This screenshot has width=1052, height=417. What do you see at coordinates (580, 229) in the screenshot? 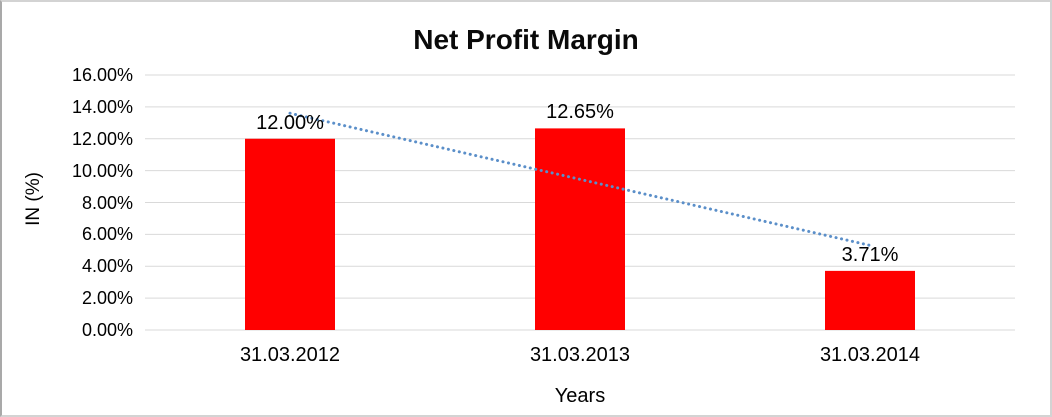
I see `bar-31.03.2013` at bounding box center [580, 229].